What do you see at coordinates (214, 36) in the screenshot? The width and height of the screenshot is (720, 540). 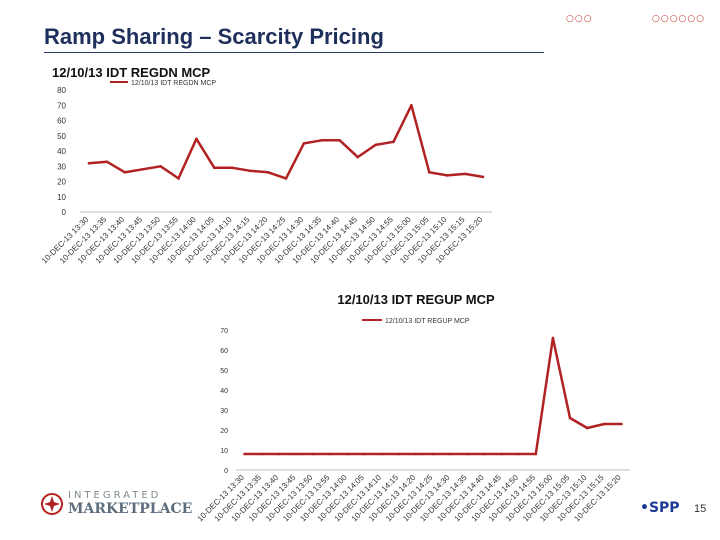 I see `slide-title: Ramp Sharing – Scarcity Pricing` at bounding box center [214, 36].